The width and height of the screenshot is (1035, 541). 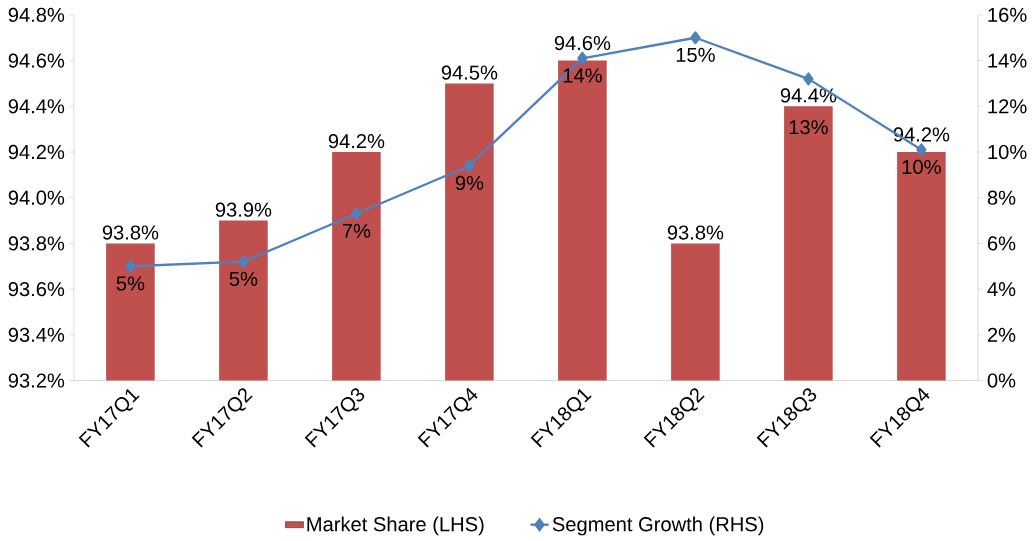 I want to click on data-label: 10%, so click(x=921, y=166).